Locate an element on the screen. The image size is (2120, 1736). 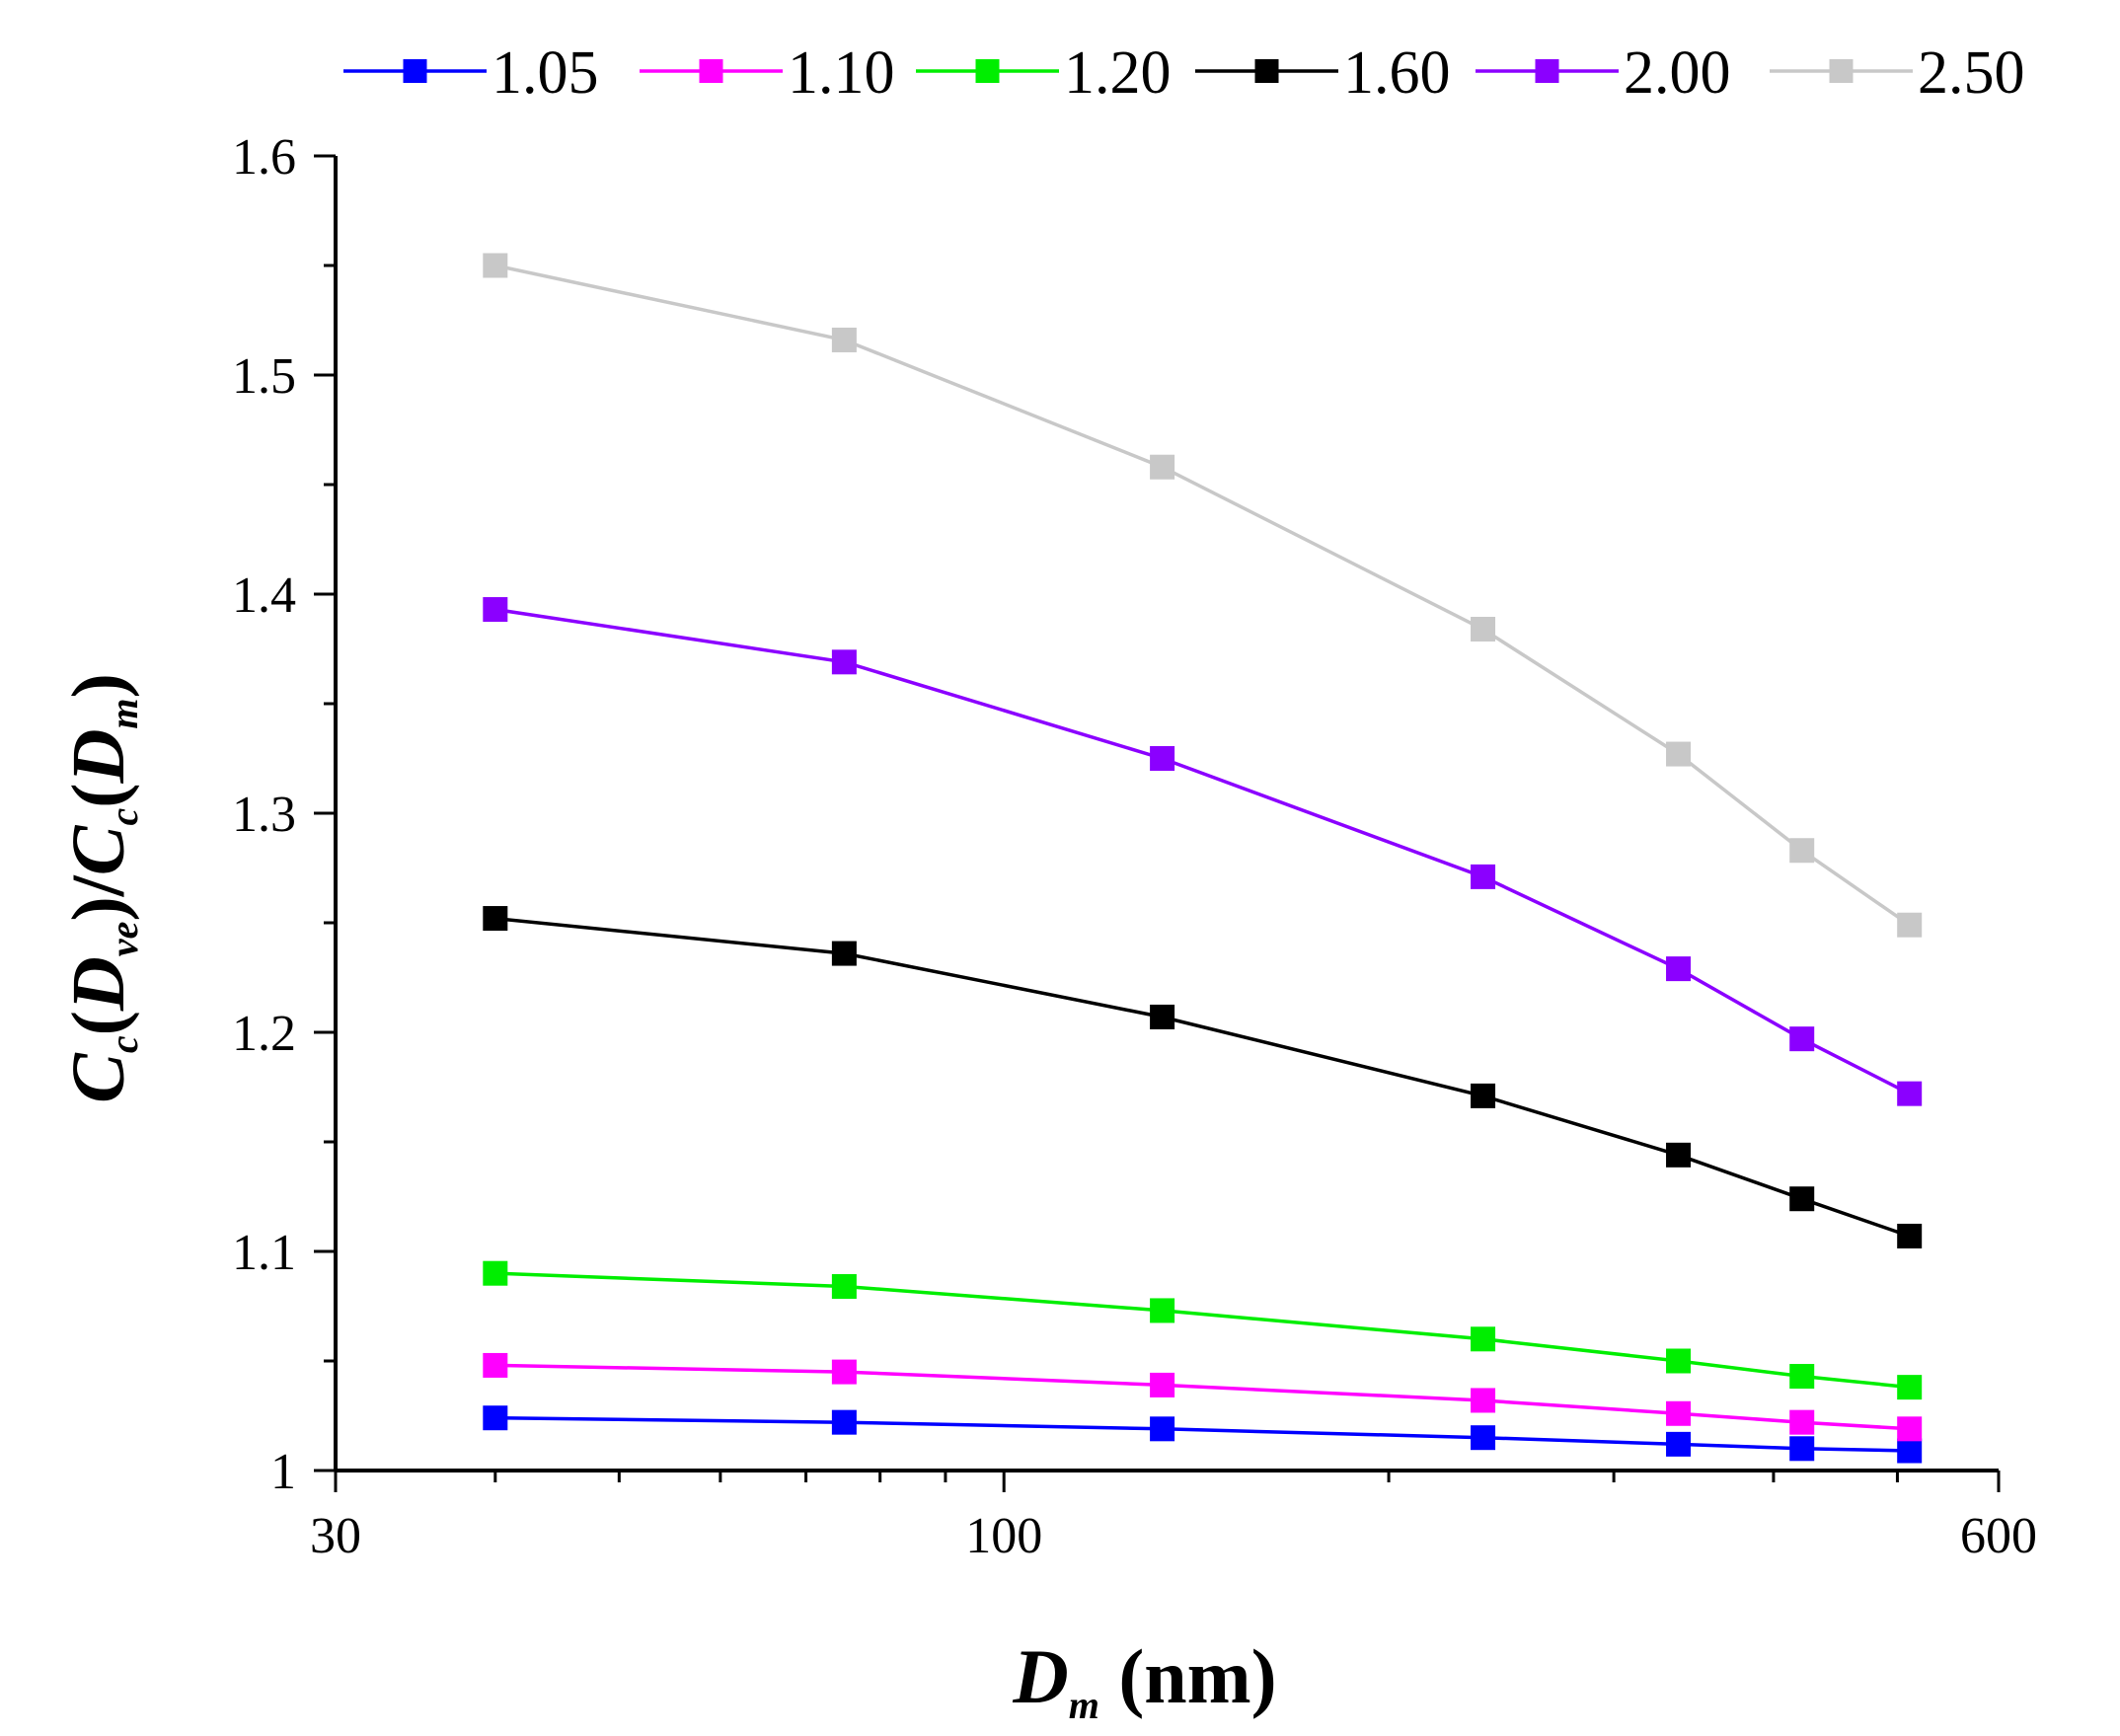
series-1.60 is located at coordinates (1203, 1077).